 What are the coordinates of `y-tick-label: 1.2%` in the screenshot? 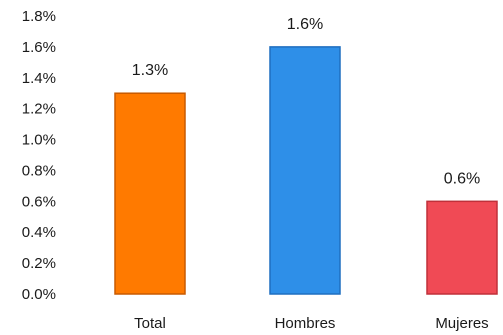 It's located at (39, 109).